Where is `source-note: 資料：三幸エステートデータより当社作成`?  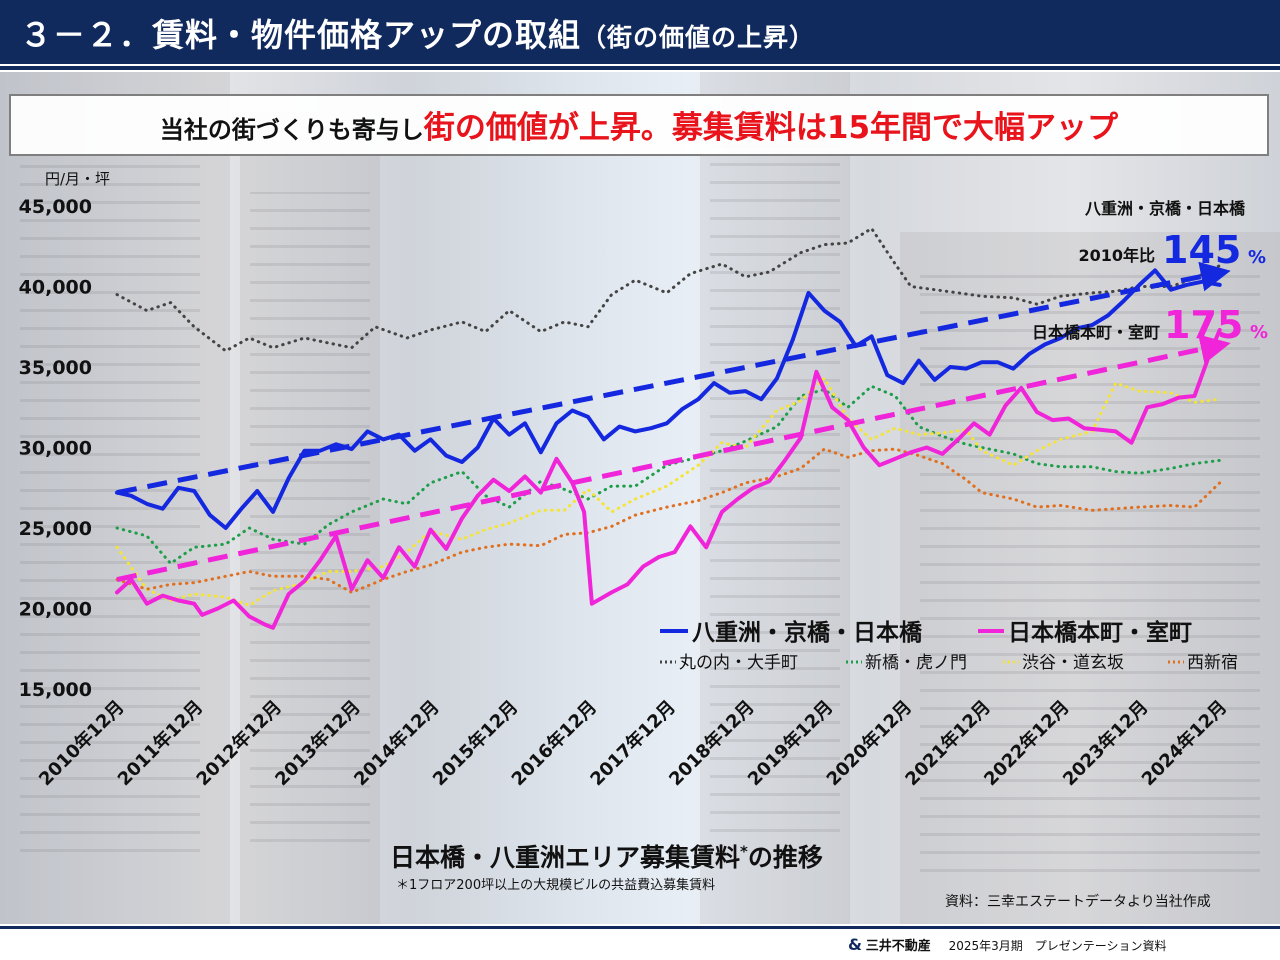 source-note: 資料：三幸エステートデータより当社作成 is located at coordinates (1078, 902).